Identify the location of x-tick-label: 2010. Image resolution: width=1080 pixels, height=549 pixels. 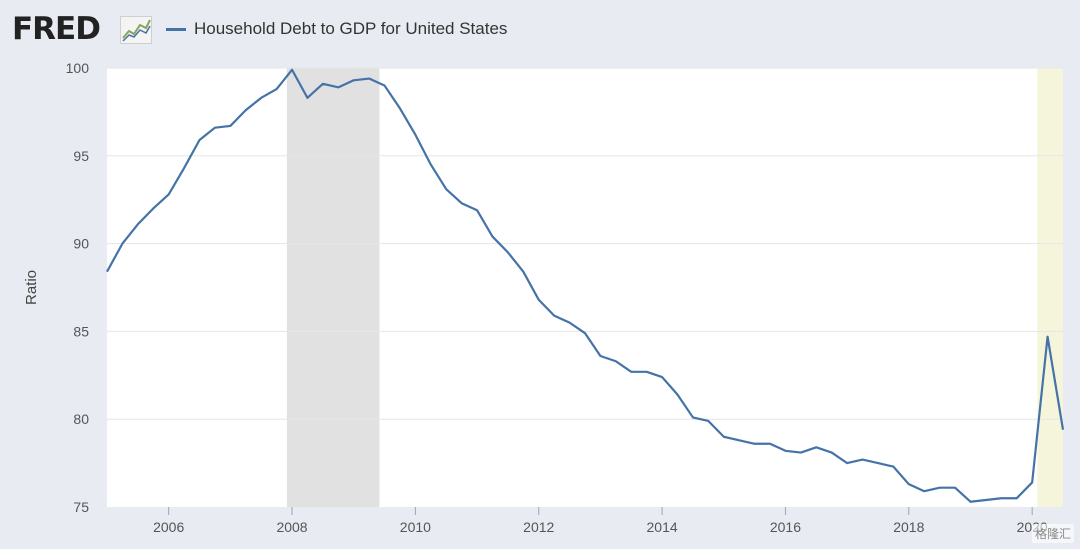
(415, 527).